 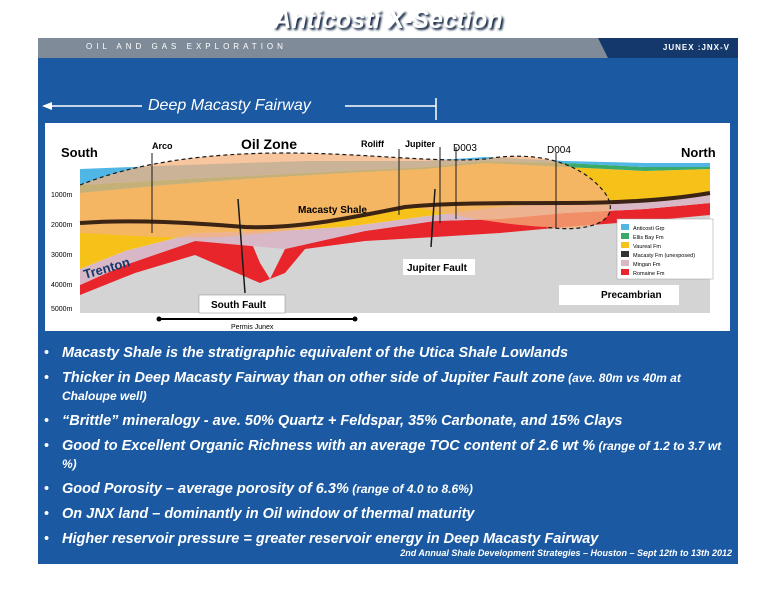 What do you see at coordinates (241, 246) in the screenshot?
I see `south-fault-line` at bounding box center [241, 246].